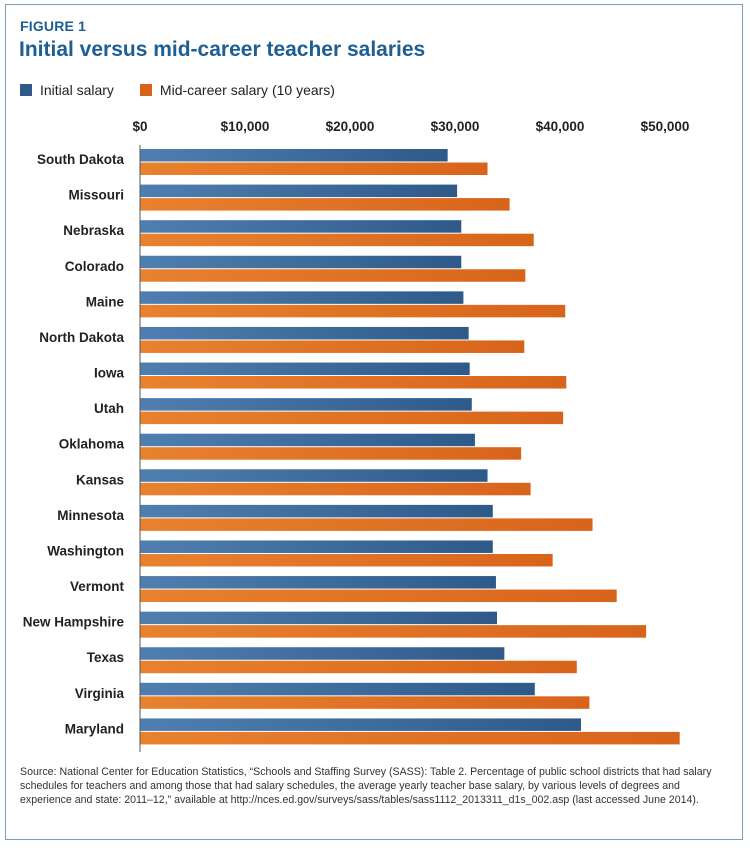 The image size is (750, 848). I want to click on x-tick-label: $10,000, so click(245, 126).